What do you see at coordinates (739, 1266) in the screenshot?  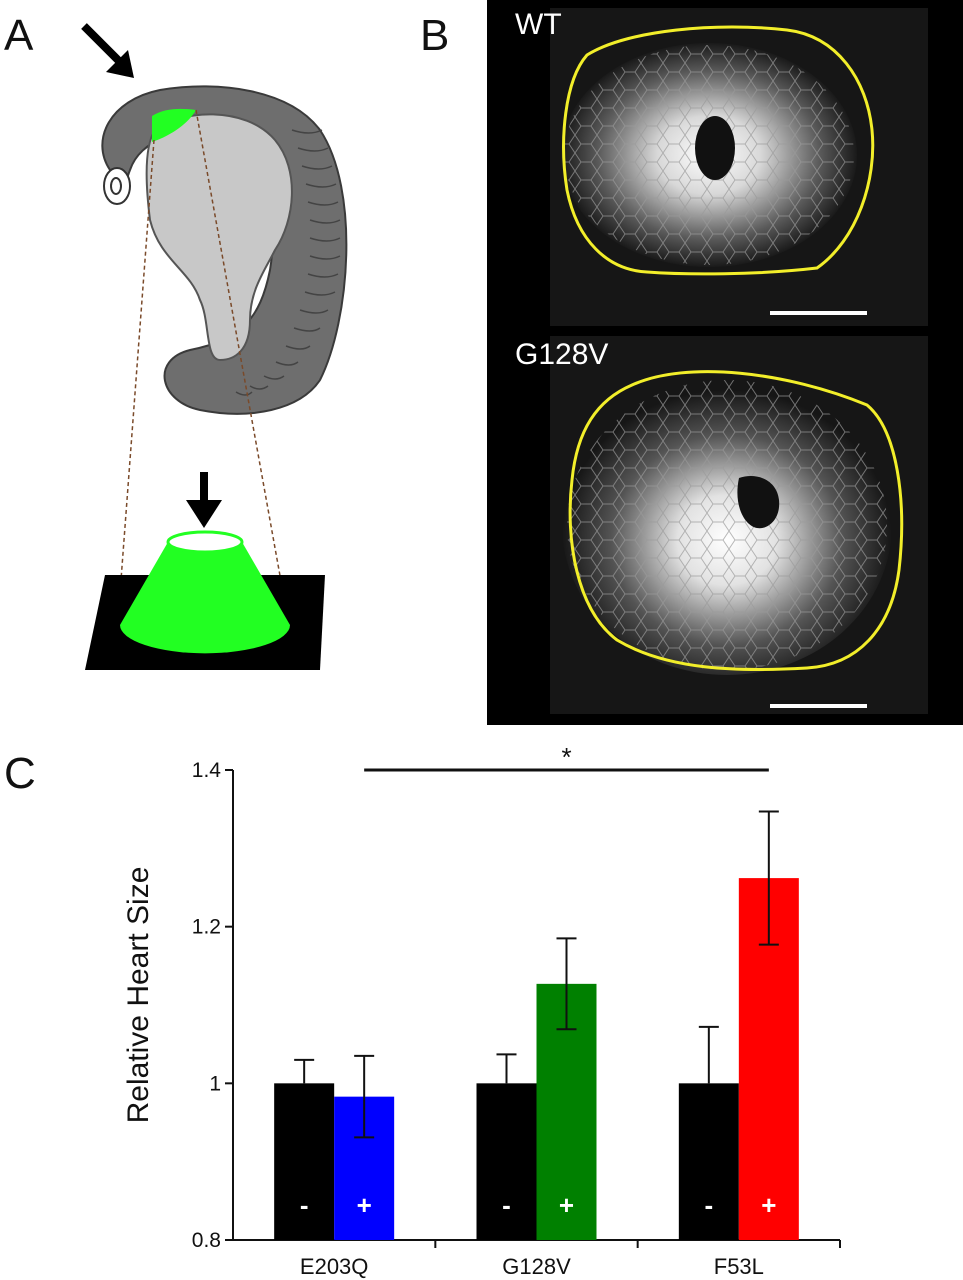 I see `x-category-label: F53L` at bounding box center [739, 1266].